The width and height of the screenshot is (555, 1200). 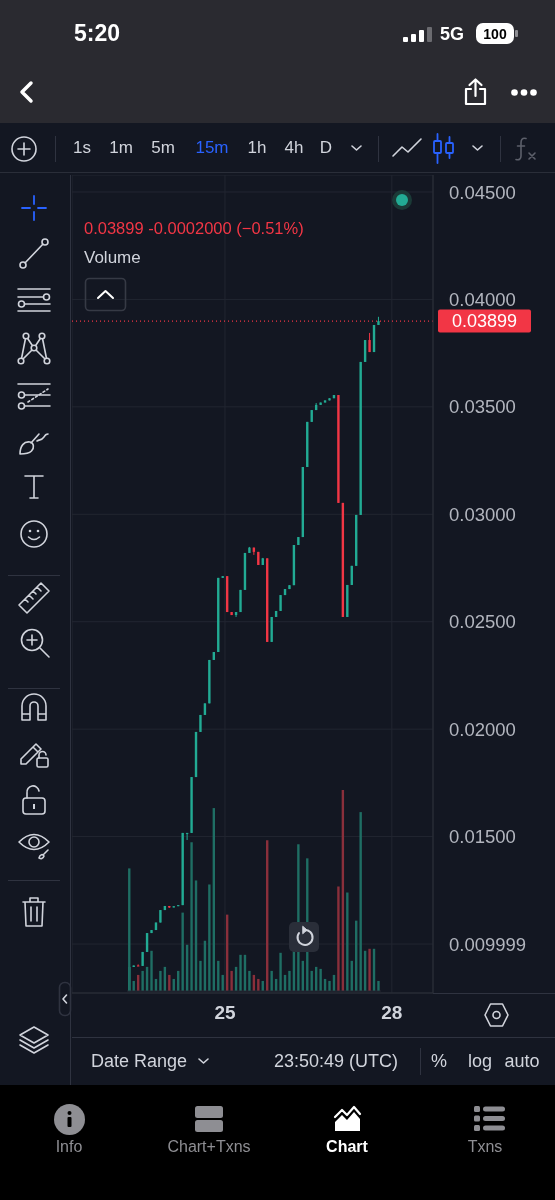 I want to click on y-tick-label: 0.04000, so click(x=482, y=299).